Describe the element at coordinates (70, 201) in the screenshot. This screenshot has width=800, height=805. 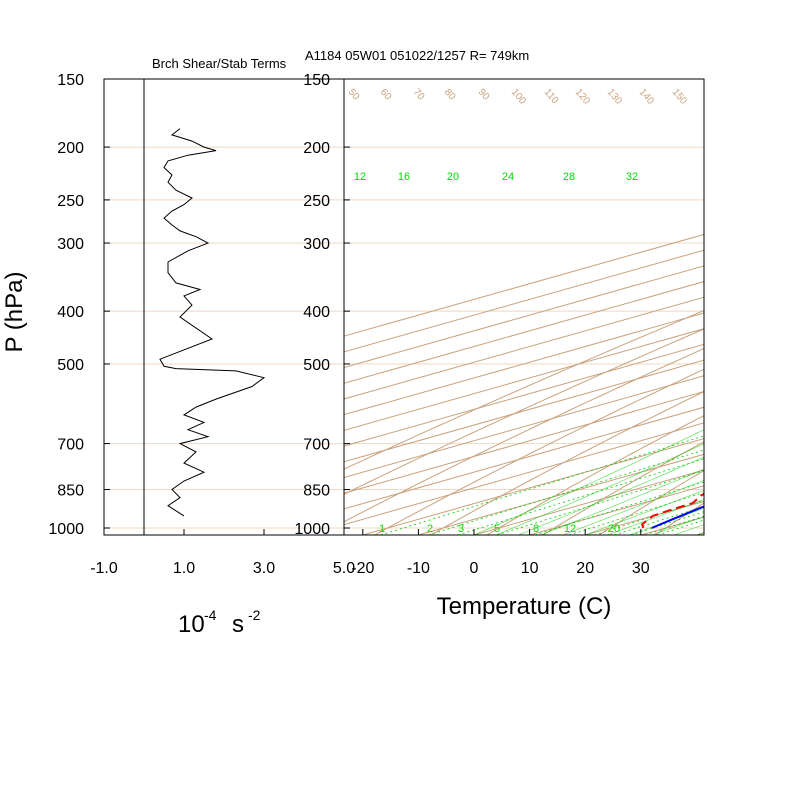
I see `shear-y-tick-label: 250` at that location.